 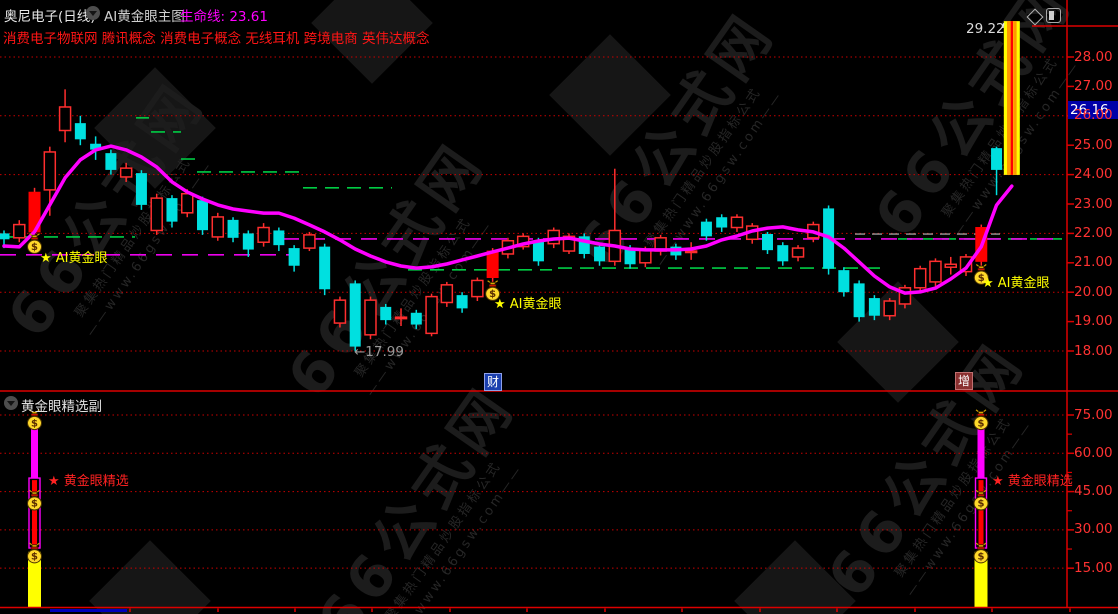 What do you see at coordinates (1093, 291) in the screenshot?
I see `price-axis-label: 20.00` at bounding box center [1093, 291].